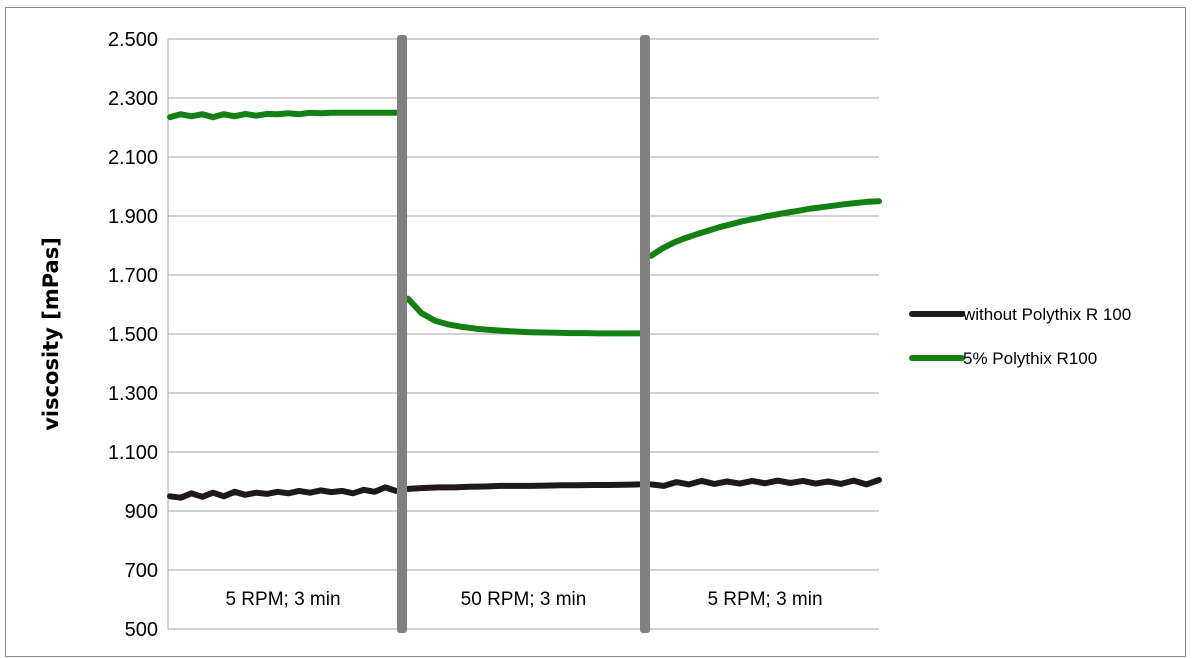  What do you see at coordinates (133, 99) in the screenshot?
I see `y-tick-label: 2.300` at bounding box center [133, 99].